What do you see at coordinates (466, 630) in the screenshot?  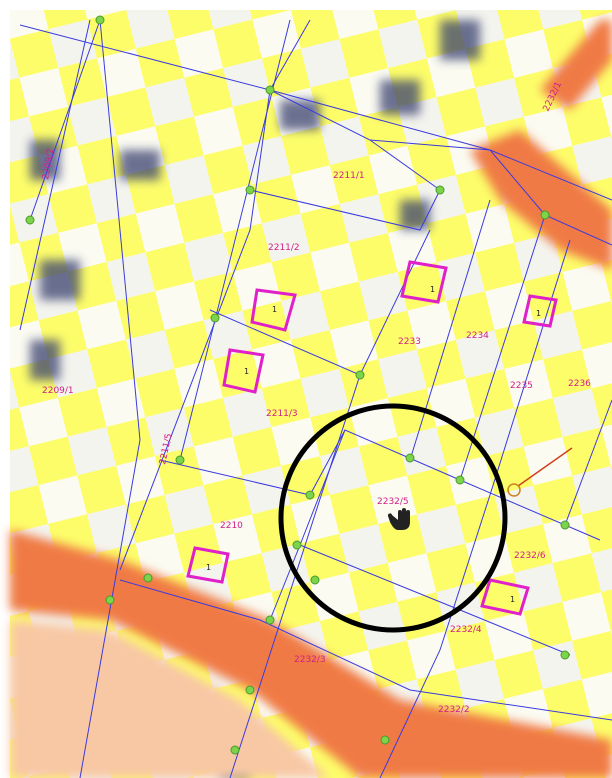 I see `parcel-label: 2232/4` at bounding box center [466, 630].